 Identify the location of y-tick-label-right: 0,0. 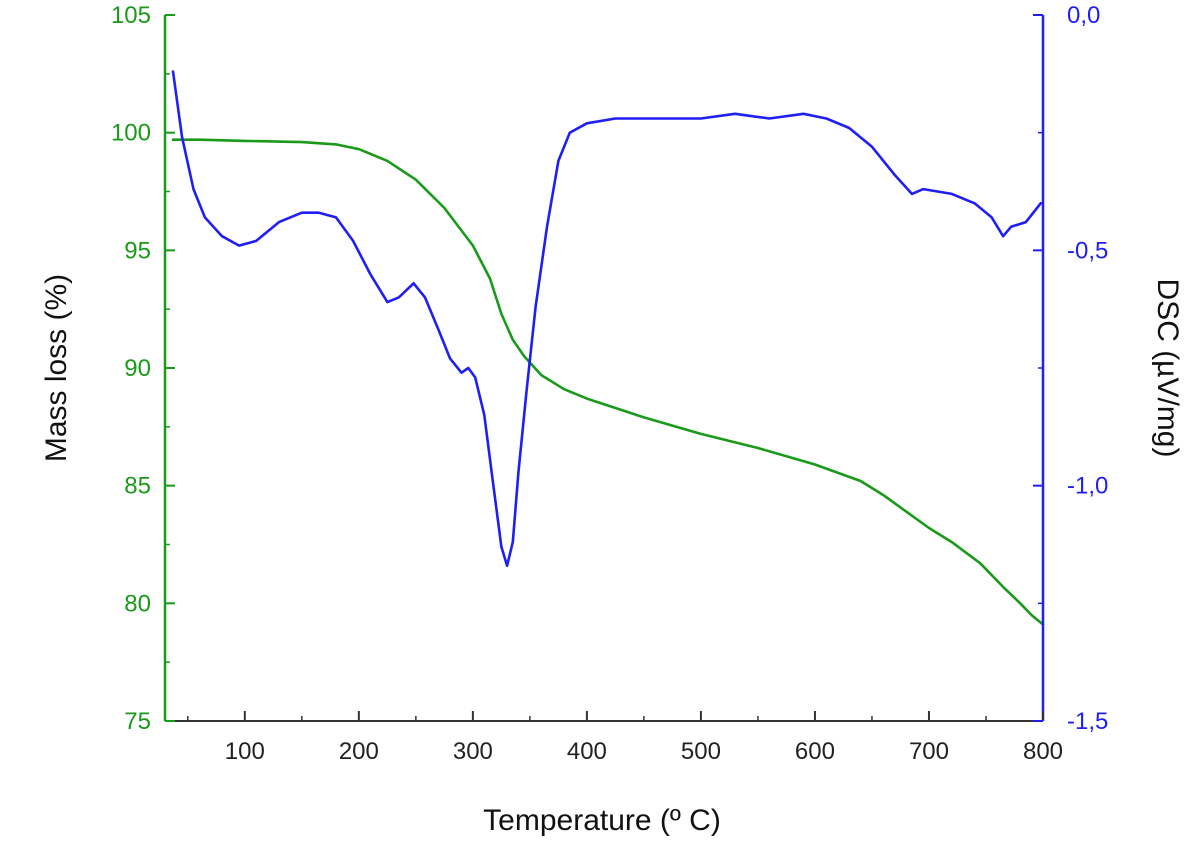
(1083, 15).